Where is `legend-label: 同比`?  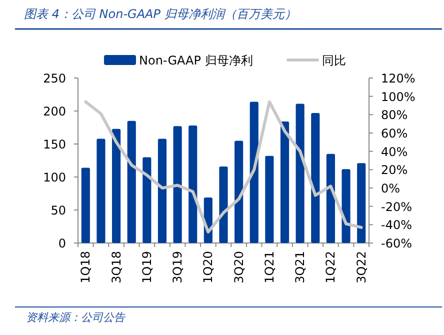 legend-label: 同比 is located at coordinates (334, 61).